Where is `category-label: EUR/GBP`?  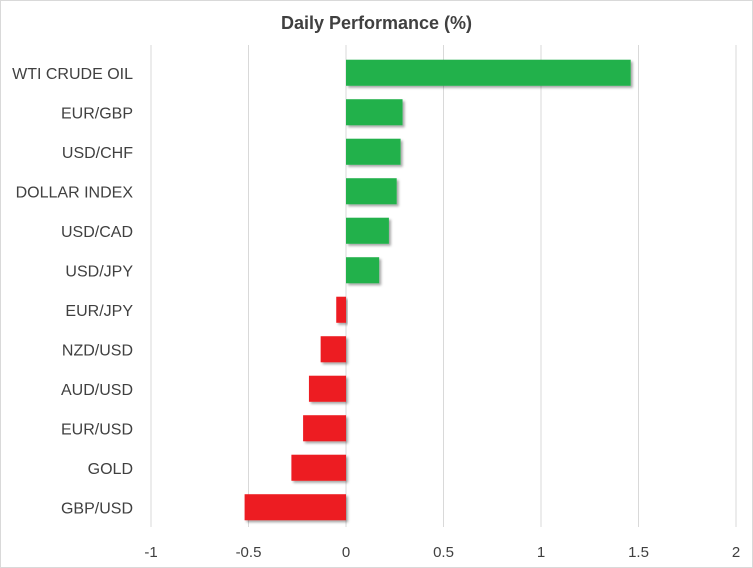
category-label: EUR/GBP is located at coordinates (97, 113).